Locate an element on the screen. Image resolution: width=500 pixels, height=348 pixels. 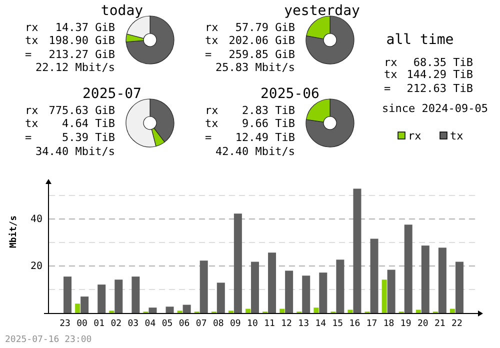
x-tick-label: 15 is located at coordinates (338, 323).